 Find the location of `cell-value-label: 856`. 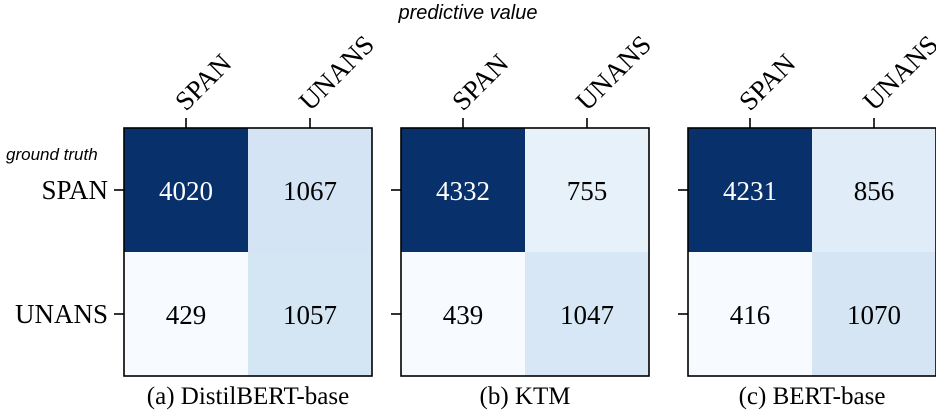

cell-value-label: 856 is located at coordinates (874, 191).